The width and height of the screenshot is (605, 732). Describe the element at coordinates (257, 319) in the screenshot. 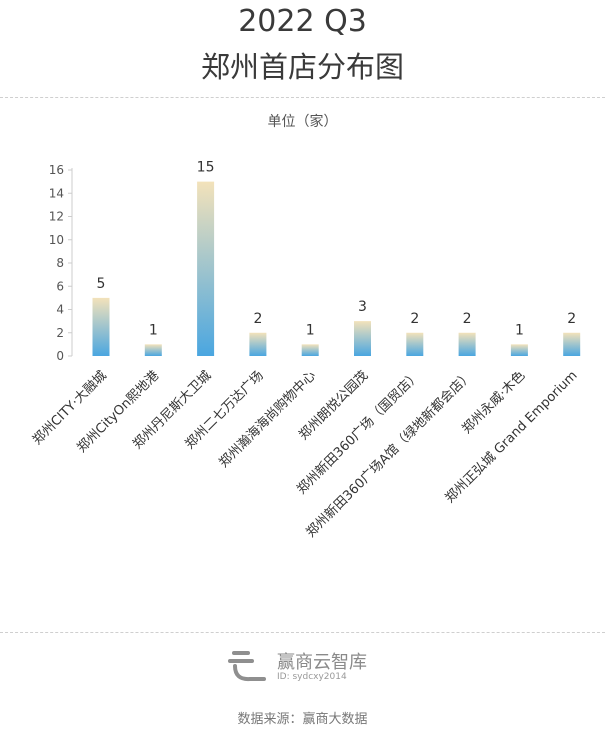

I see `data-label-3: 2` at that location.